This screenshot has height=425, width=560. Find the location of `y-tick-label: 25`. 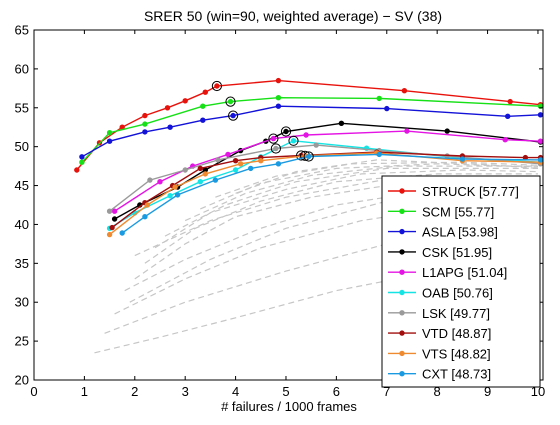

y-tick-label: 25 is located at coordinates (22, 341).